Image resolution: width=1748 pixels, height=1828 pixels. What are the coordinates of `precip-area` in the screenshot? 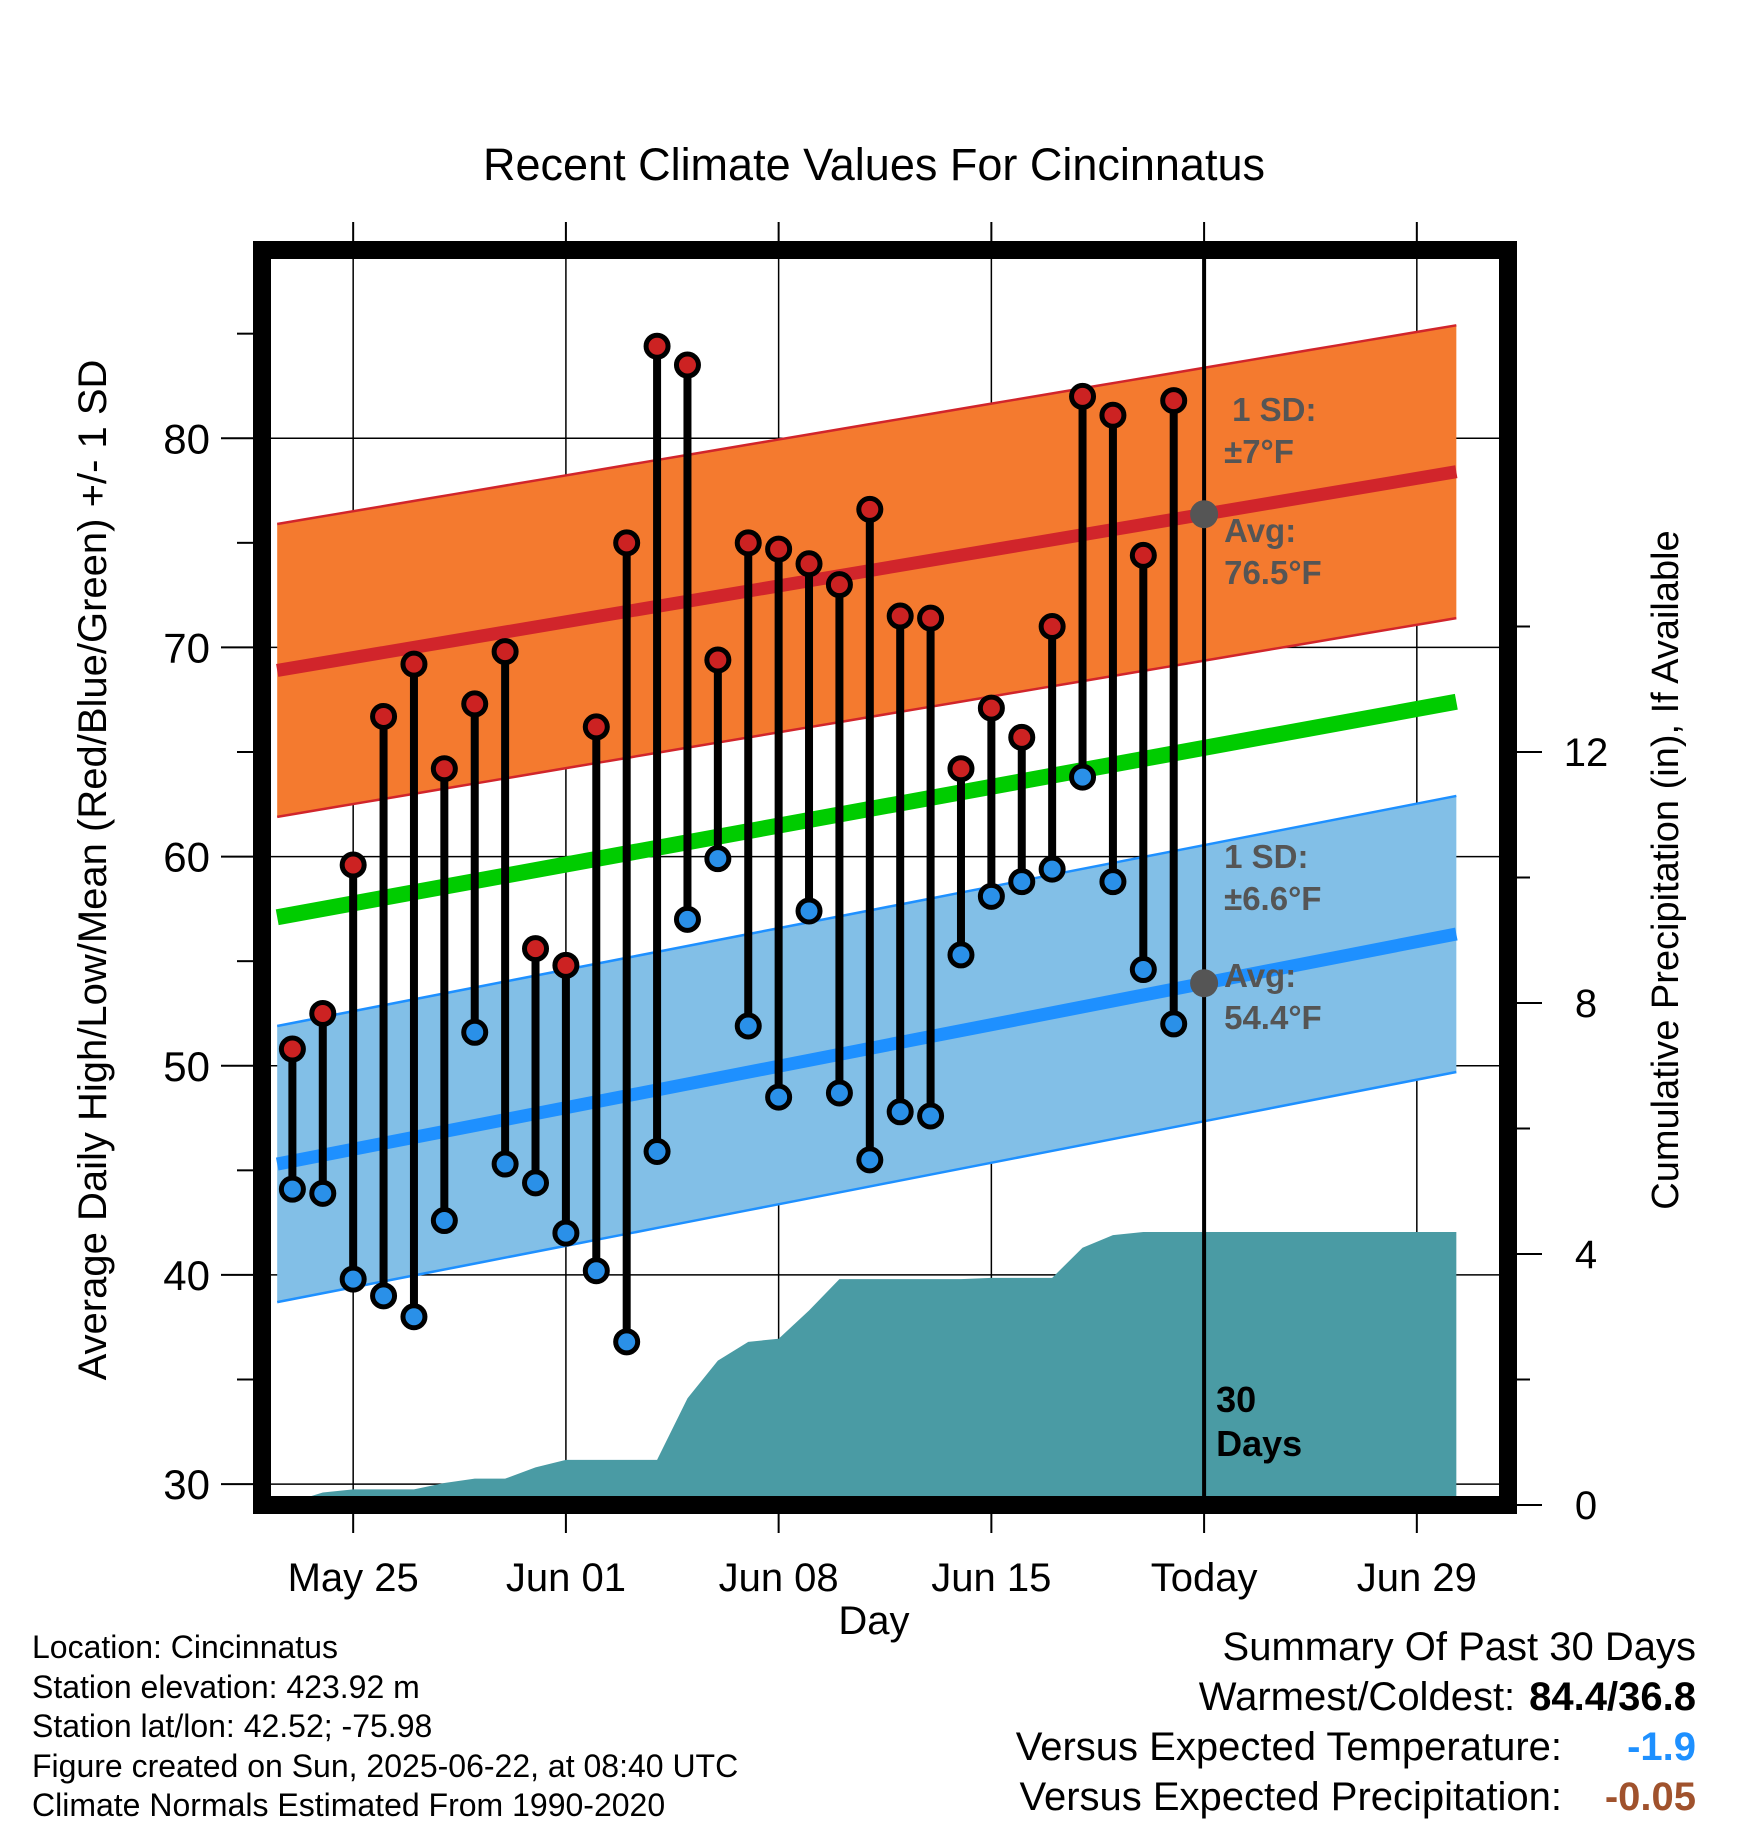 It's located at (867, 1368).